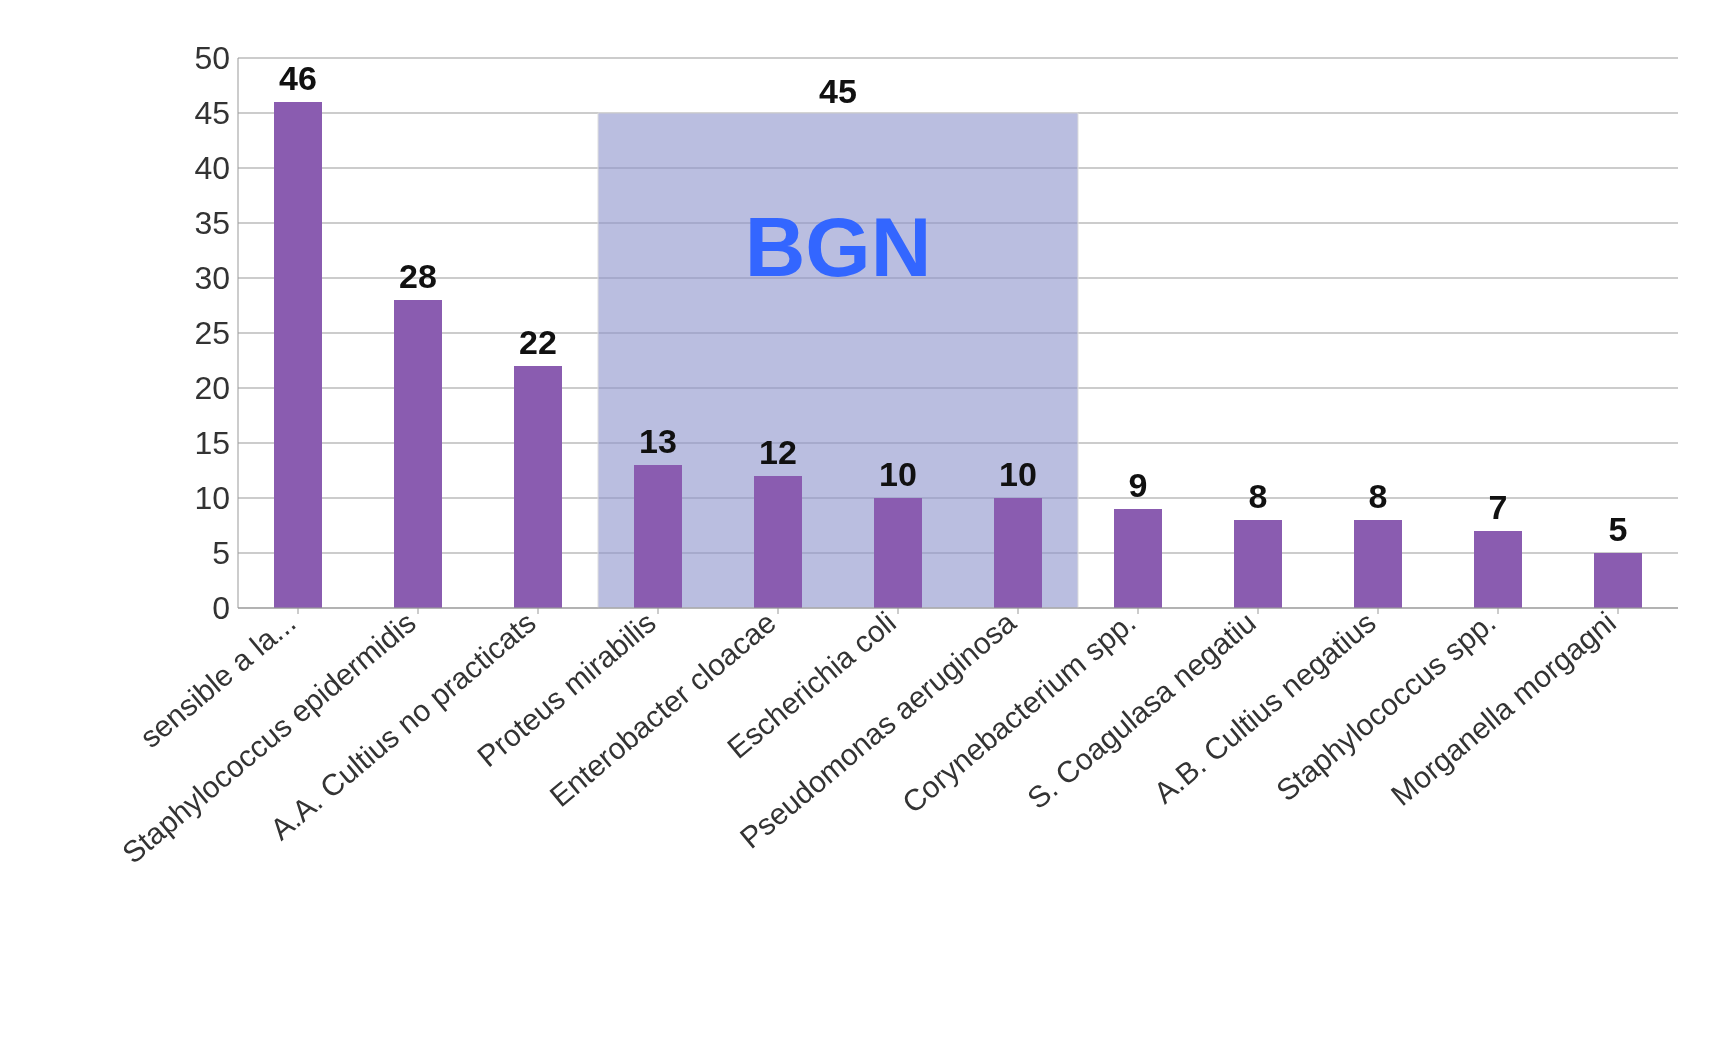 The image size is (1709, 1060). What do you see at coordinates (212, 388) in the screenshot?
I see `y-tick-label: 20` at bounding box center [212, 388].